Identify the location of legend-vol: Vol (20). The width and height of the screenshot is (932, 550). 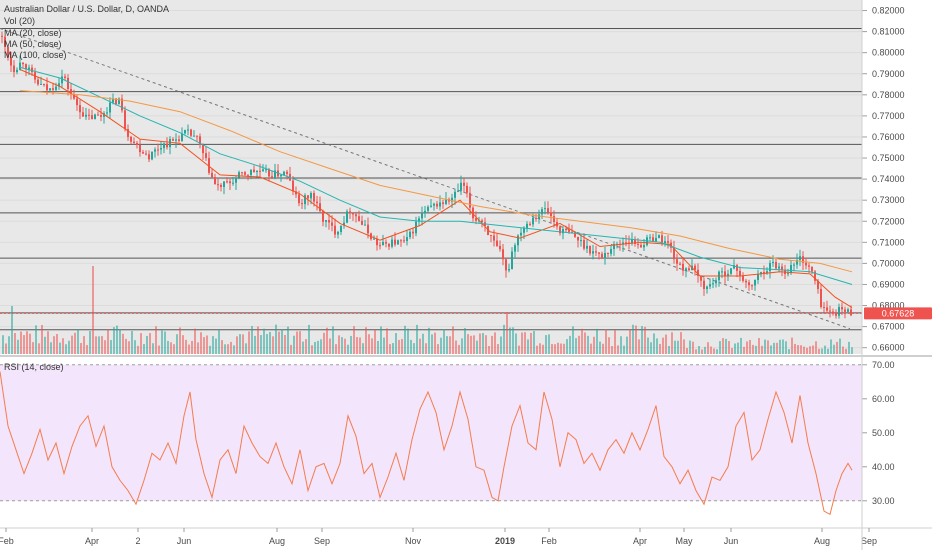
(19, 21).